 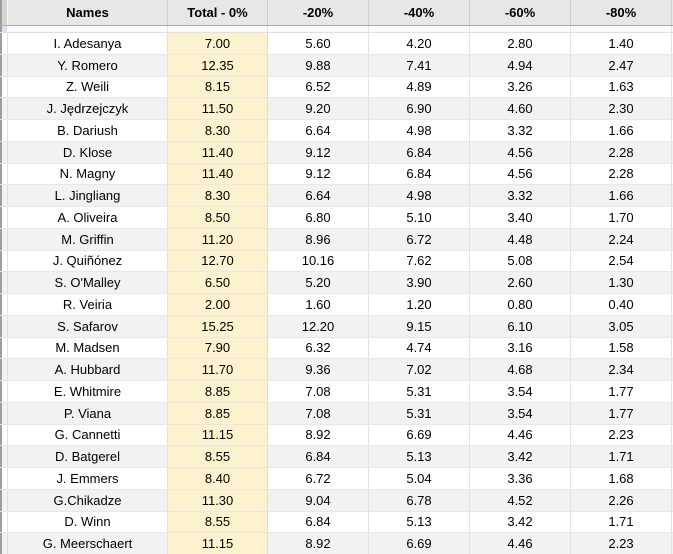 What do you see at coordinates (520, 43) in the screenshot?
I see `cell-value: 2.80` at bounding box center [520, 43].